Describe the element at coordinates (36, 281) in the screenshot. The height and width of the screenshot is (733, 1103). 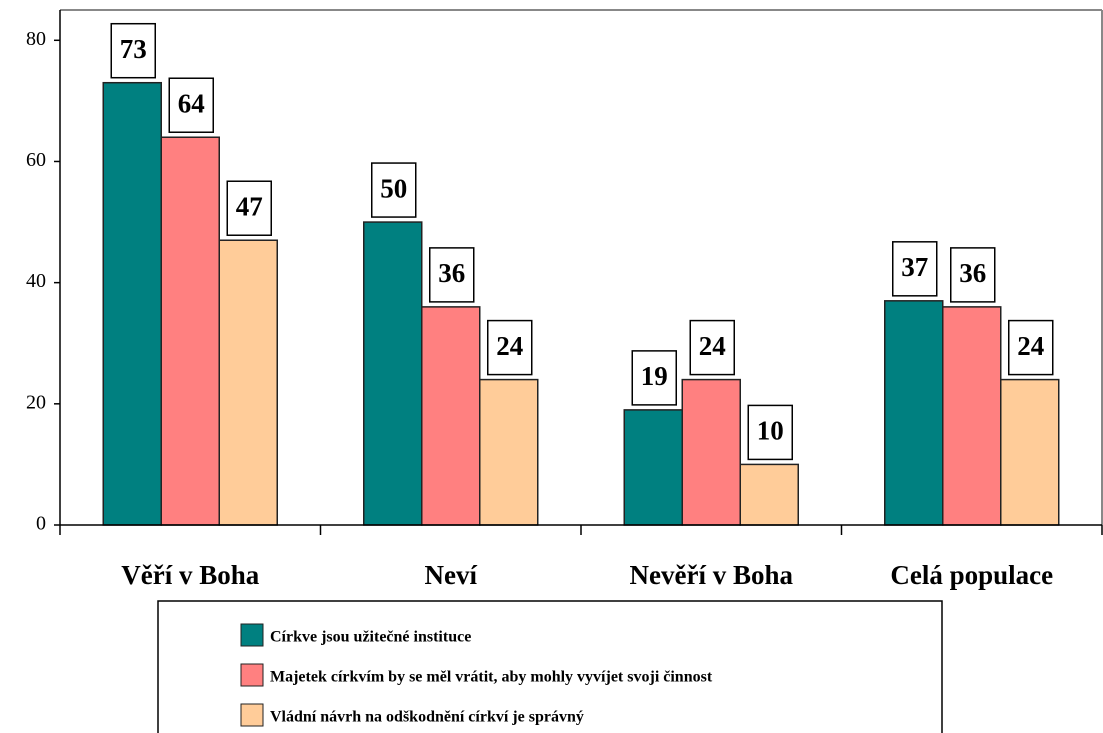
I see `y-tick-label: 40` at that location.